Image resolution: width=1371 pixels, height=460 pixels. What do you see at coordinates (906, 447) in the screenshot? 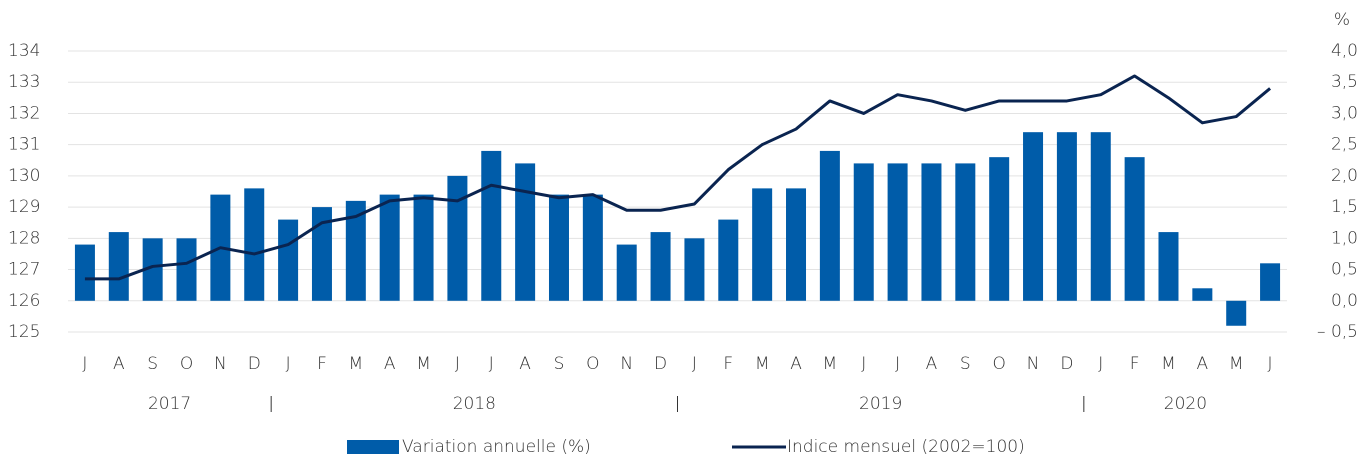
I see `legend-label: Indice mensuel (2002=100)` at bounding box center [906, 447].